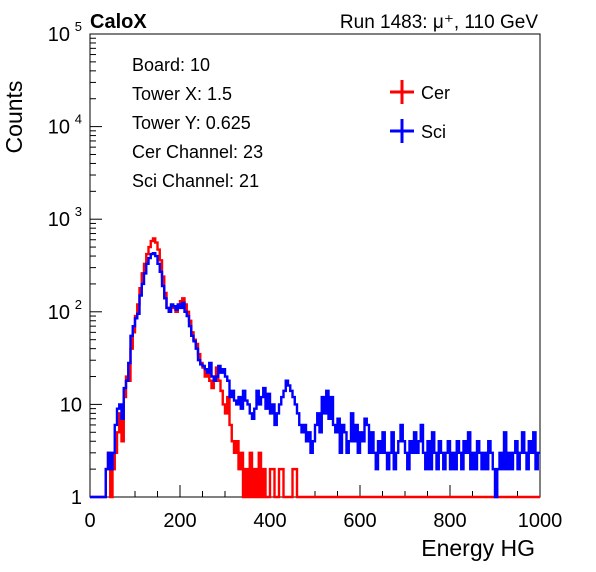 The width and height of the screenshot is (596, 572). Describe the element at coordinates (75, 264) in the screenshot. I see `y-axis-ticks: 1 10 10 2 10 3 10 4 10 5` at that location.